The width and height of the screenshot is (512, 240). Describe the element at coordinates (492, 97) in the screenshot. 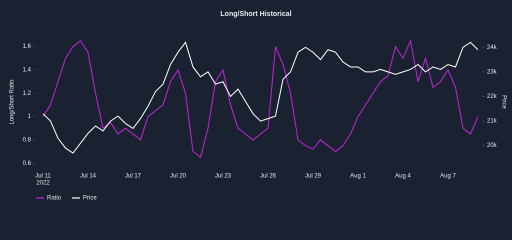

I see `y2-tick-label: 22k` at that location.